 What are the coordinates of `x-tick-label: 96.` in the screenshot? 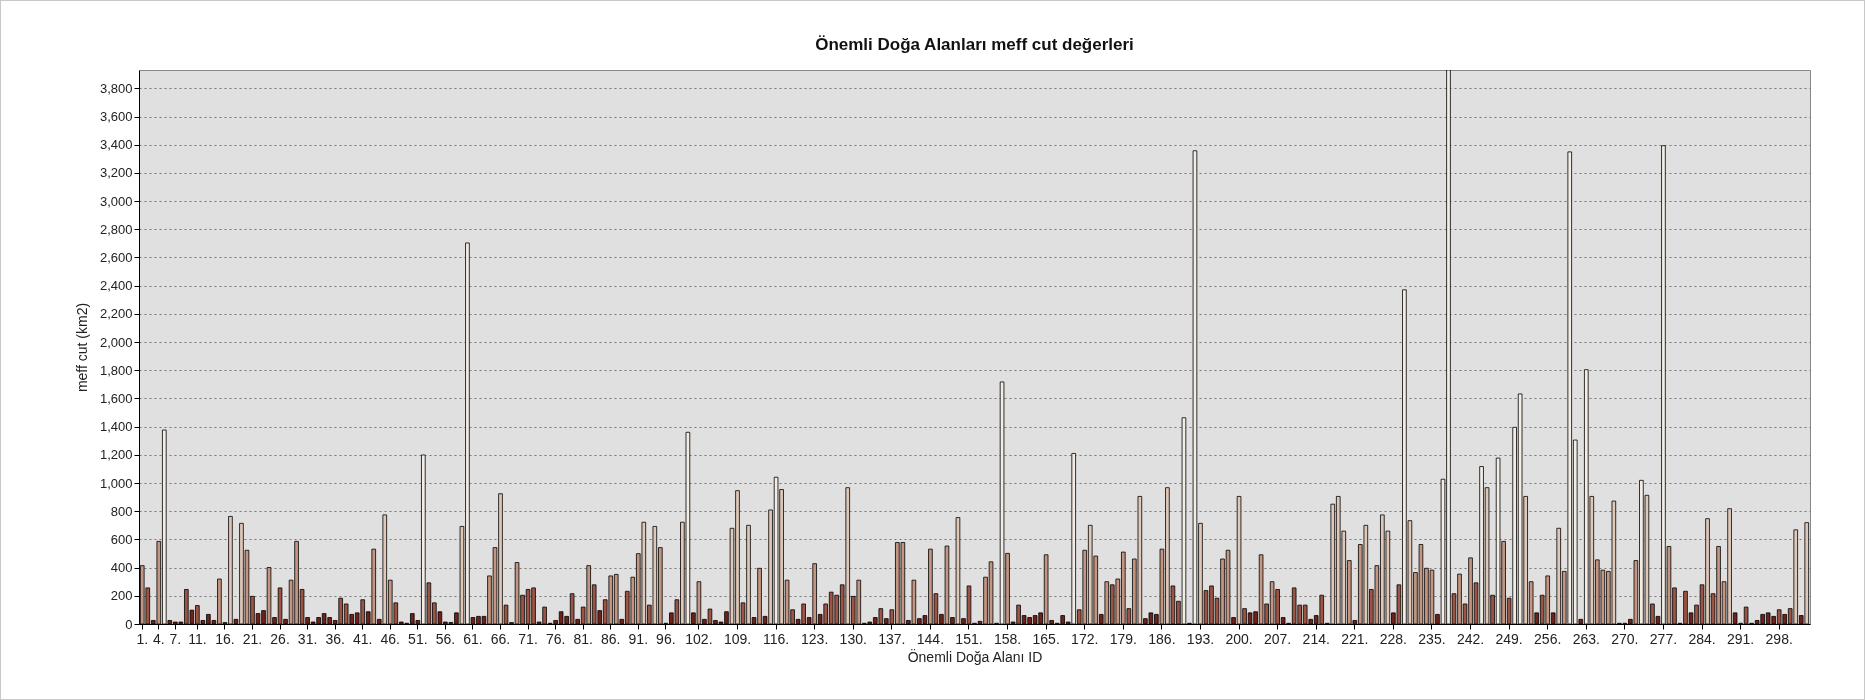 It's located at (666, 638).